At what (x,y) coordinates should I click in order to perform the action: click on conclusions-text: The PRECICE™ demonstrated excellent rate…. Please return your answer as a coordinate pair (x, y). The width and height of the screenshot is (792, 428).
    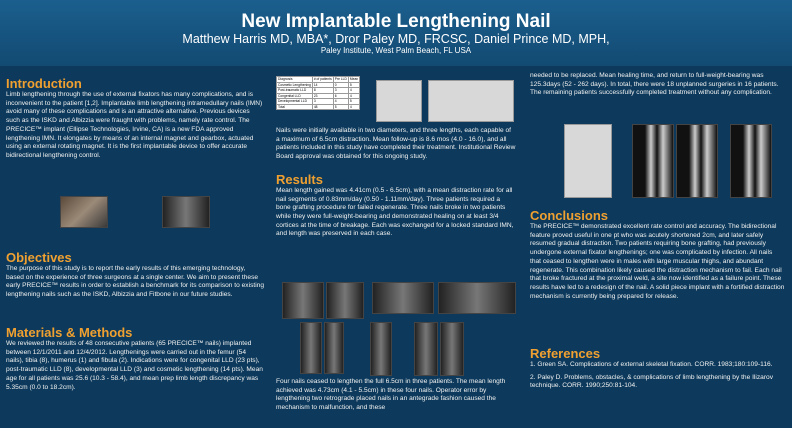
    Looking at the image, I should click on (657, 261).